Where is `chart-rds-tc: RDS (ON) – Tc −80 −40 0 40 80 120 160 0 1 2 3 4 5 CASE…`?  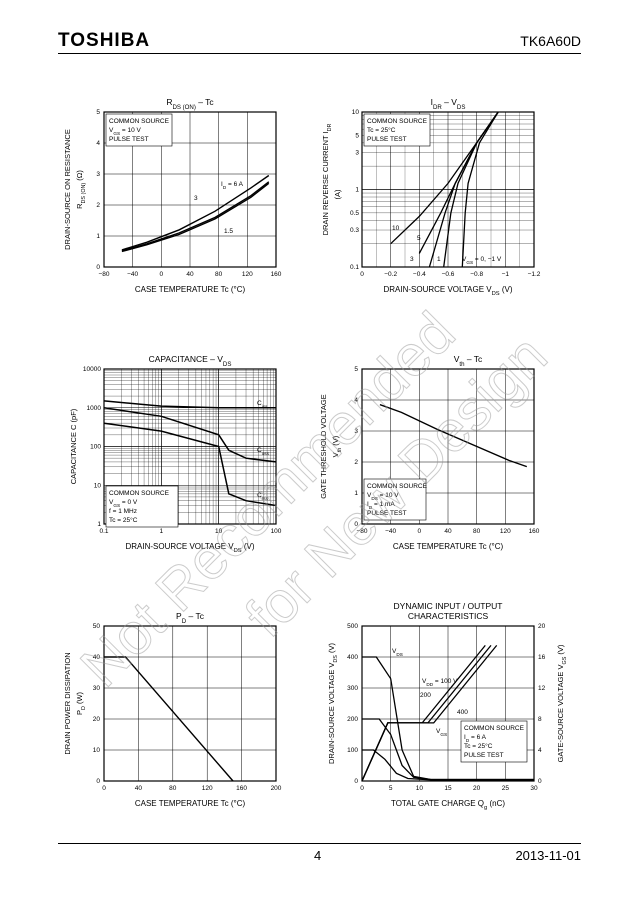
chart-rds-tc: RDS (ON) – Tc −80 −40 0 40 80 120 160 0 1 2 3 4 5 CASE… is located at coordinates (172, 195).